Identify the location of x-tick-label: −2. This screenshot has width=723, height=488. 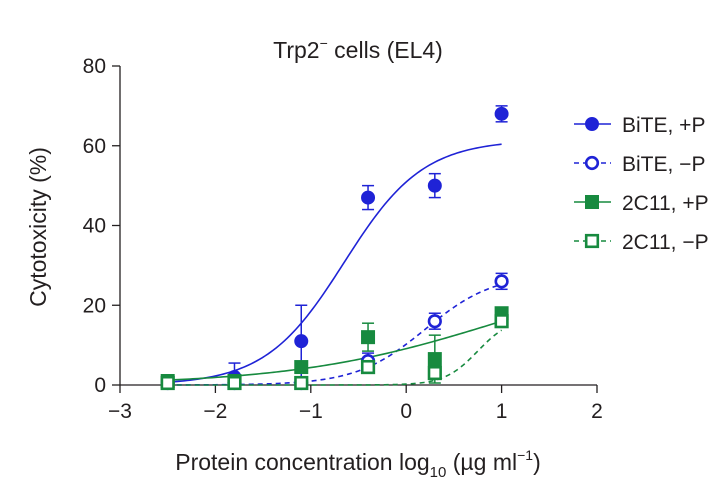
(215, 411).